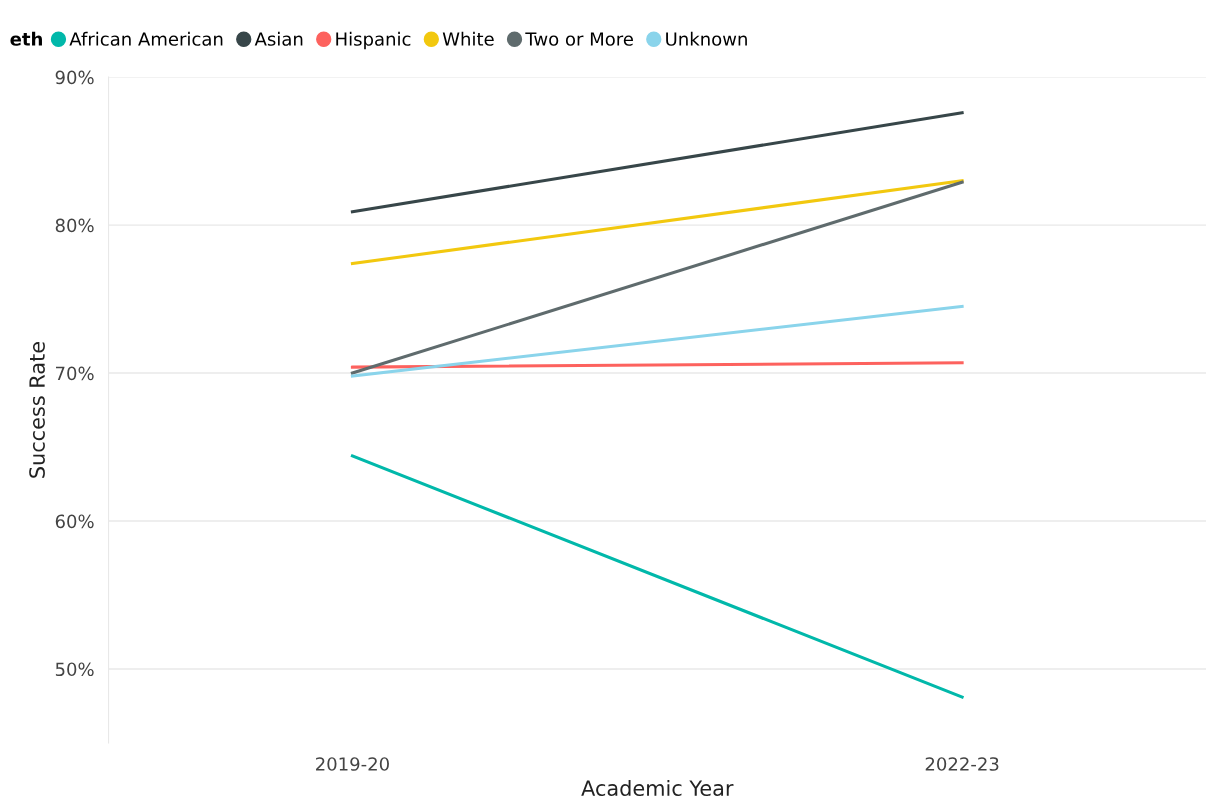 This screenshot has height=812, width=1206. What do you see at coordinates (74, 521) in the screenshot?
I see `y-tick-label: 60%` at bounding box center [74, 521].